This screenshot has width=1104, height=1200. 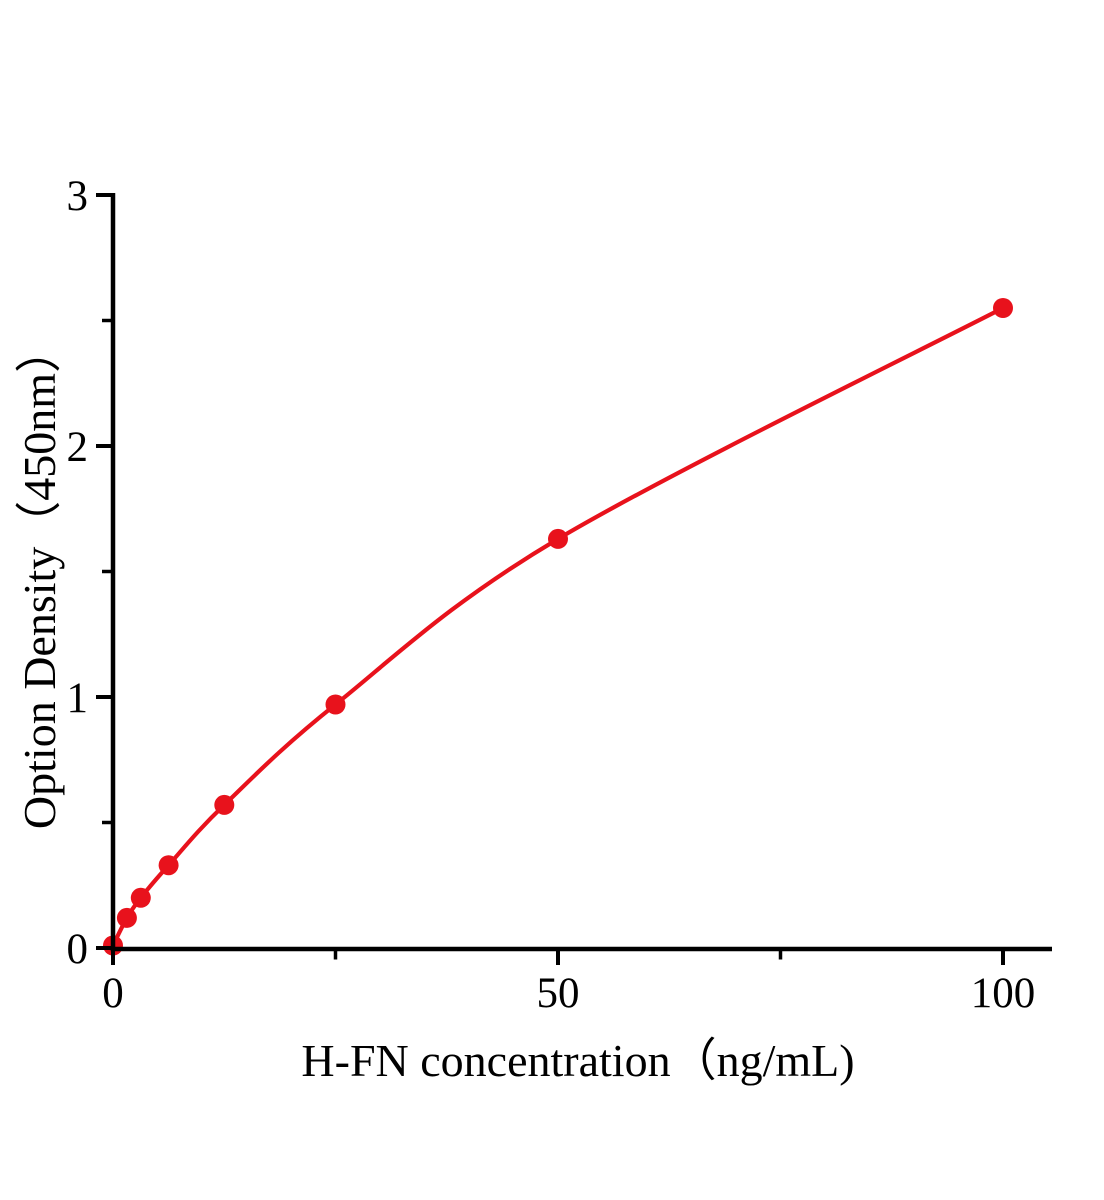 What do you see at coordinates (113, 993) in the screenshot?
I see `x-tick-label: 0` at bounding box center [113, 993].